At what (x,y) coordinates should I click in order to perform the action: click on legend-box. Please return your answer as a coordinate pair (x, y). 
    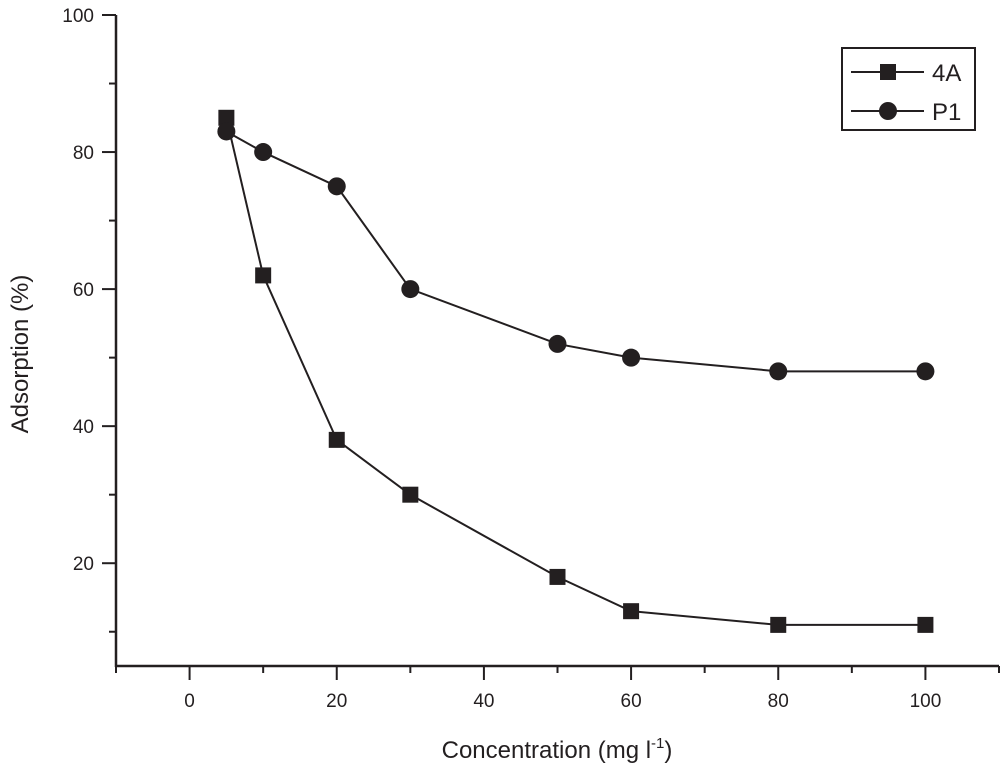
    Looking at the image, I should click on (908, 89).